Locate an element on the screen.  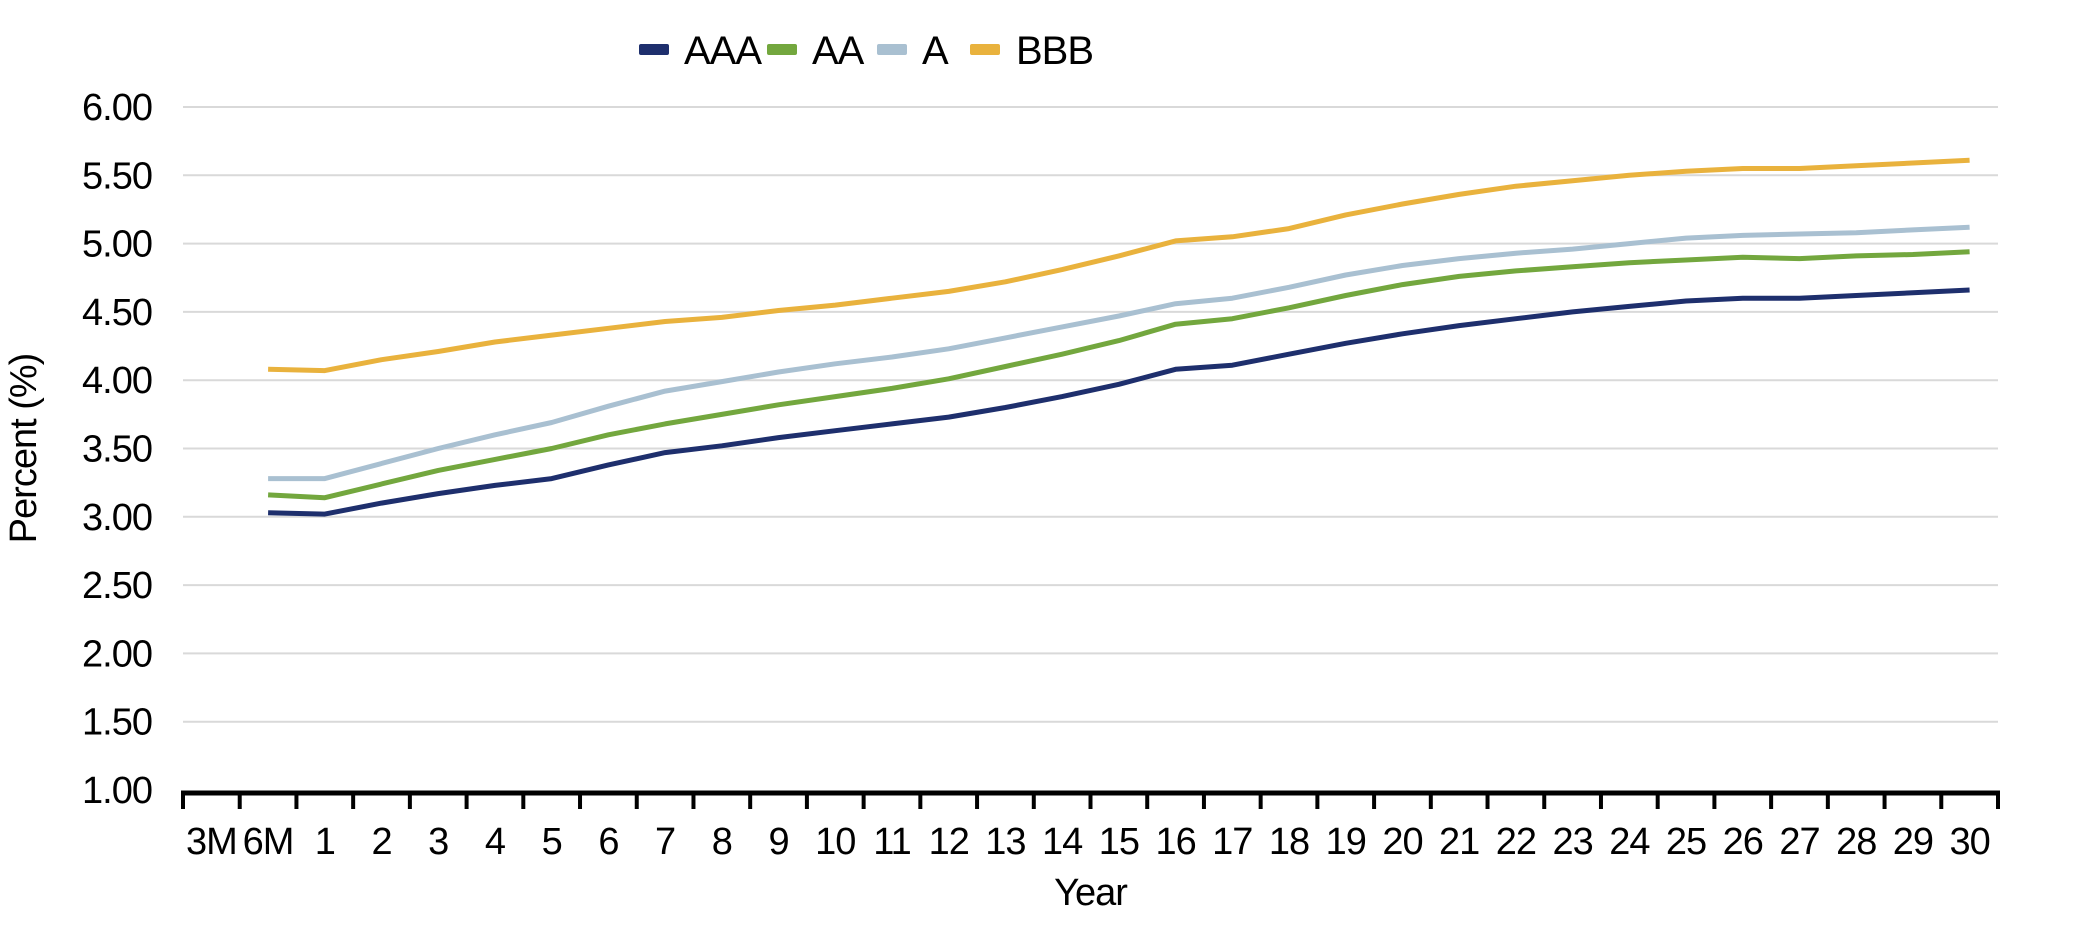
x-tick-label: 25 is located at coordinates (1686, 842).